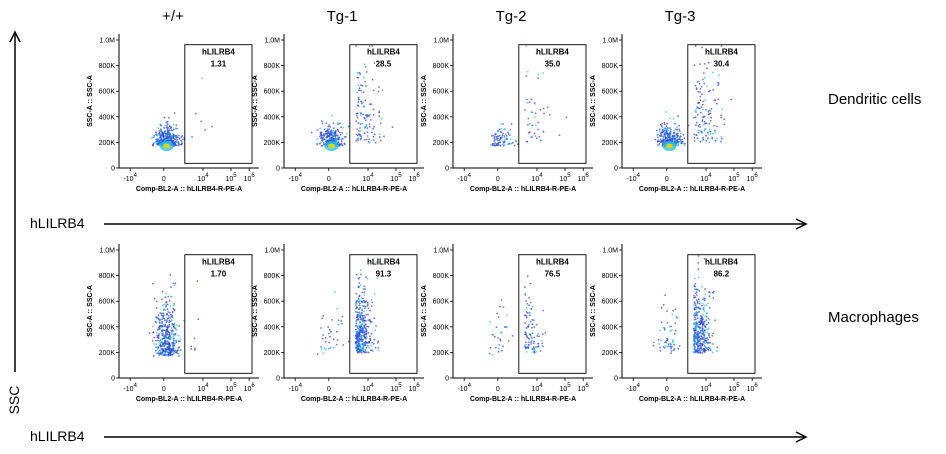  I want to click on y-tick-label: 1.0M, so click(610, 251).